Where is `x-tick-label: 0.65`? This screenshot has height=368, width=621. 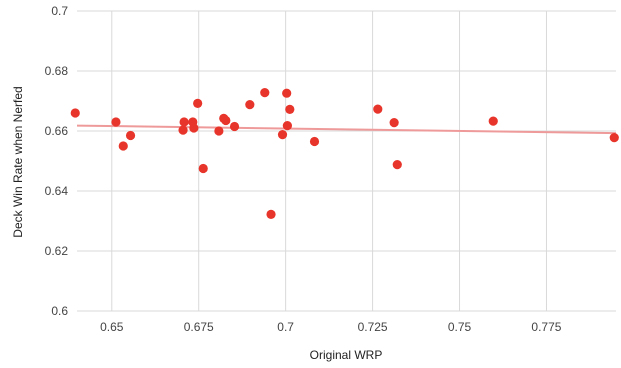 x-tick-label: 0.65 is located at coordinates (112, 327).